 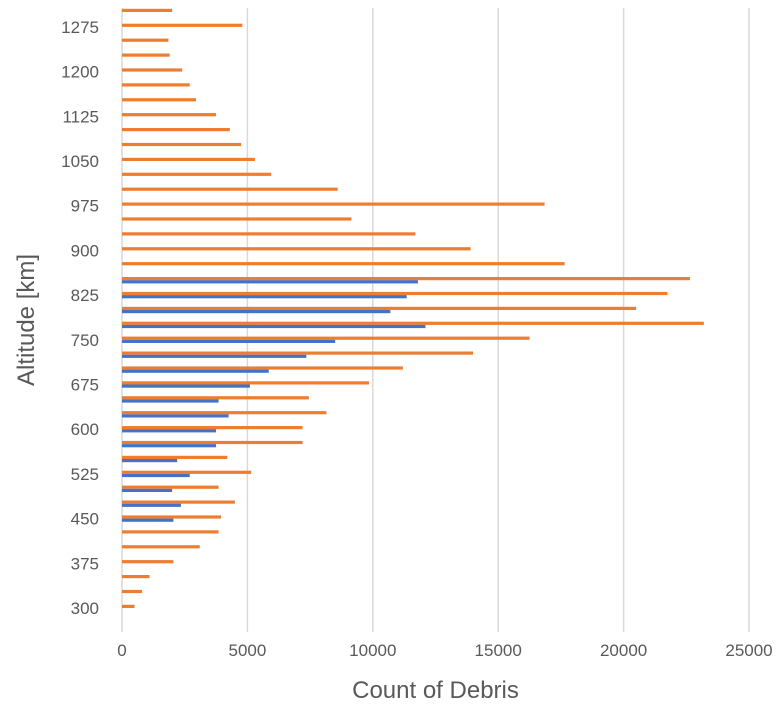 I want to click on y-tick-label-6: 750, so click(x=85, y=340).